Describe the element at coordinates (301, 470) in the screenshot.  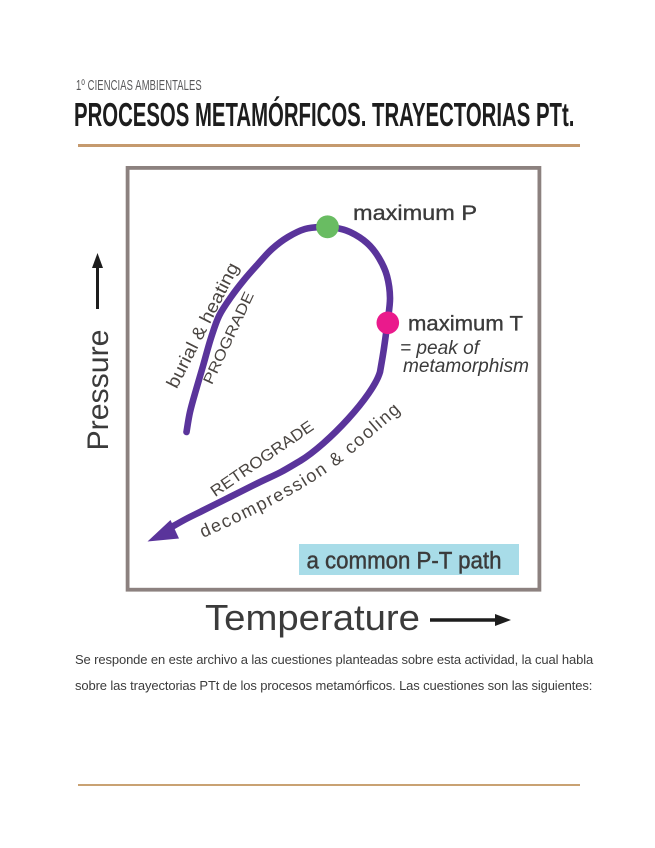
I see `svg-text: decompression & cooling` at that location.